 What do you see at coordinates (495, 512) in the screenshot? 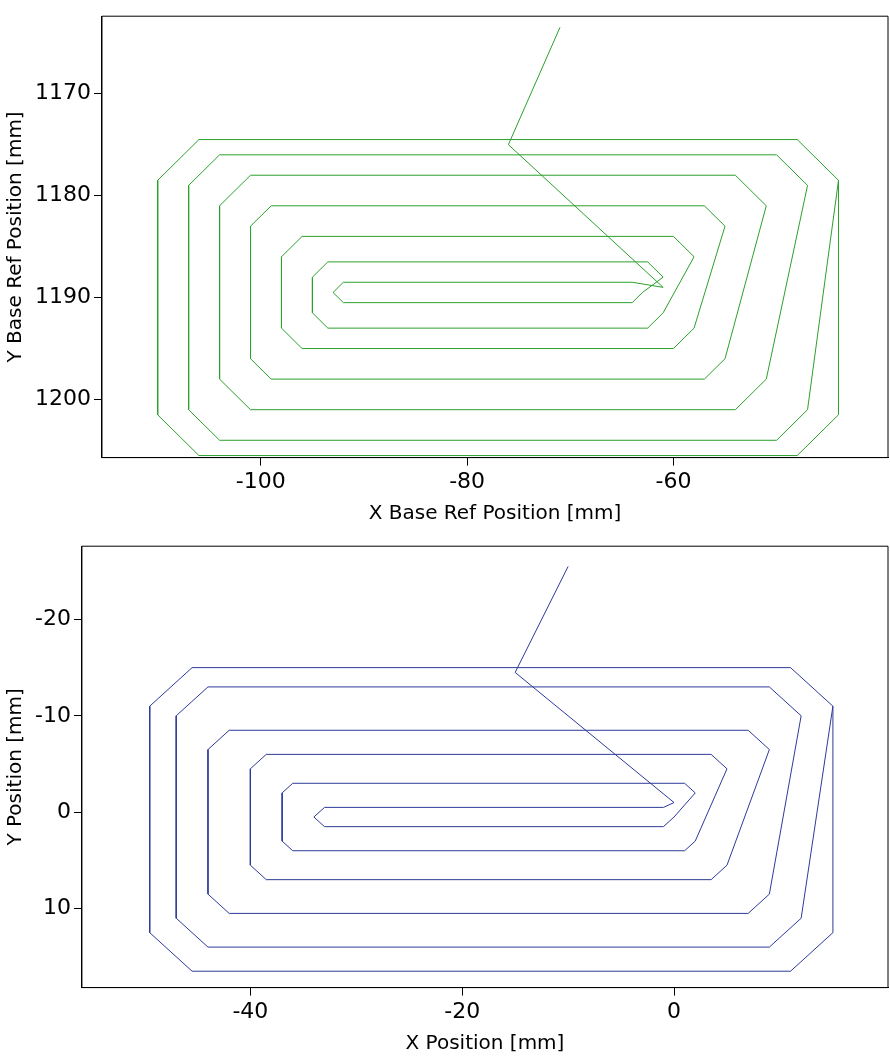
I see `x-axis-title: X Base Ref Position [mm]` at bounding box center [495, 512].